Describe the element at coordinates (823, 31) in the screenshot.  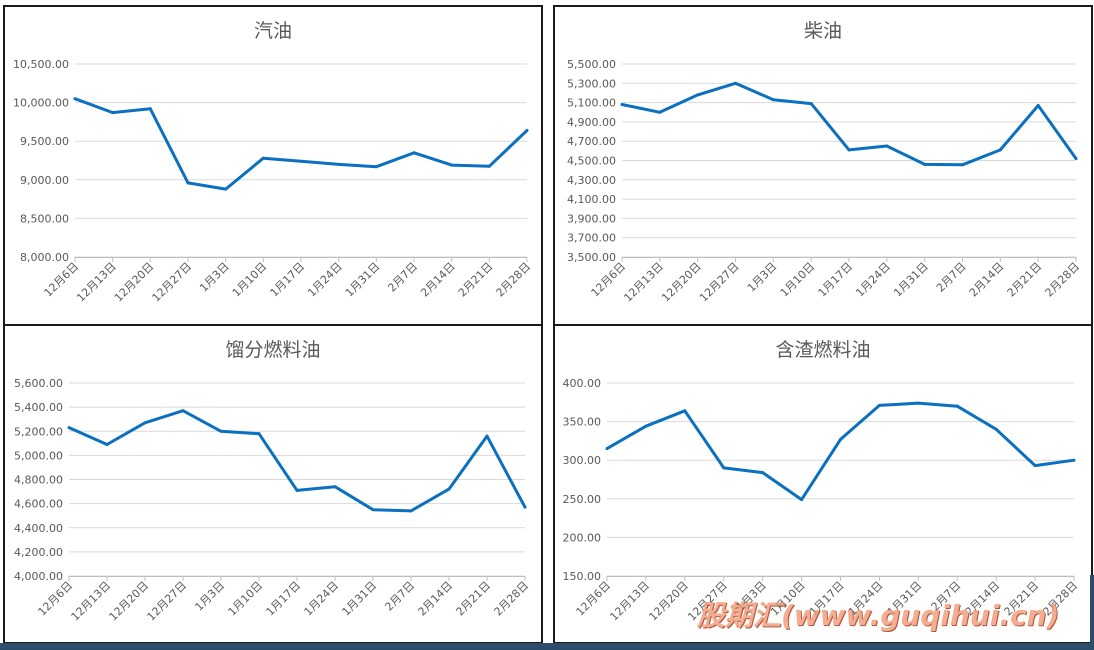
I see `chart-title: 柴油` at that location.